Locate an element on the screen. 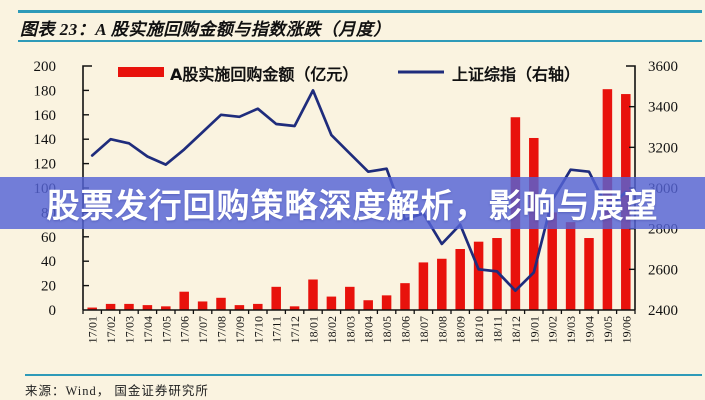 This screenshot has width=705, height=400. x-axis-label: 19/05 is located at coordinates (608, 329).